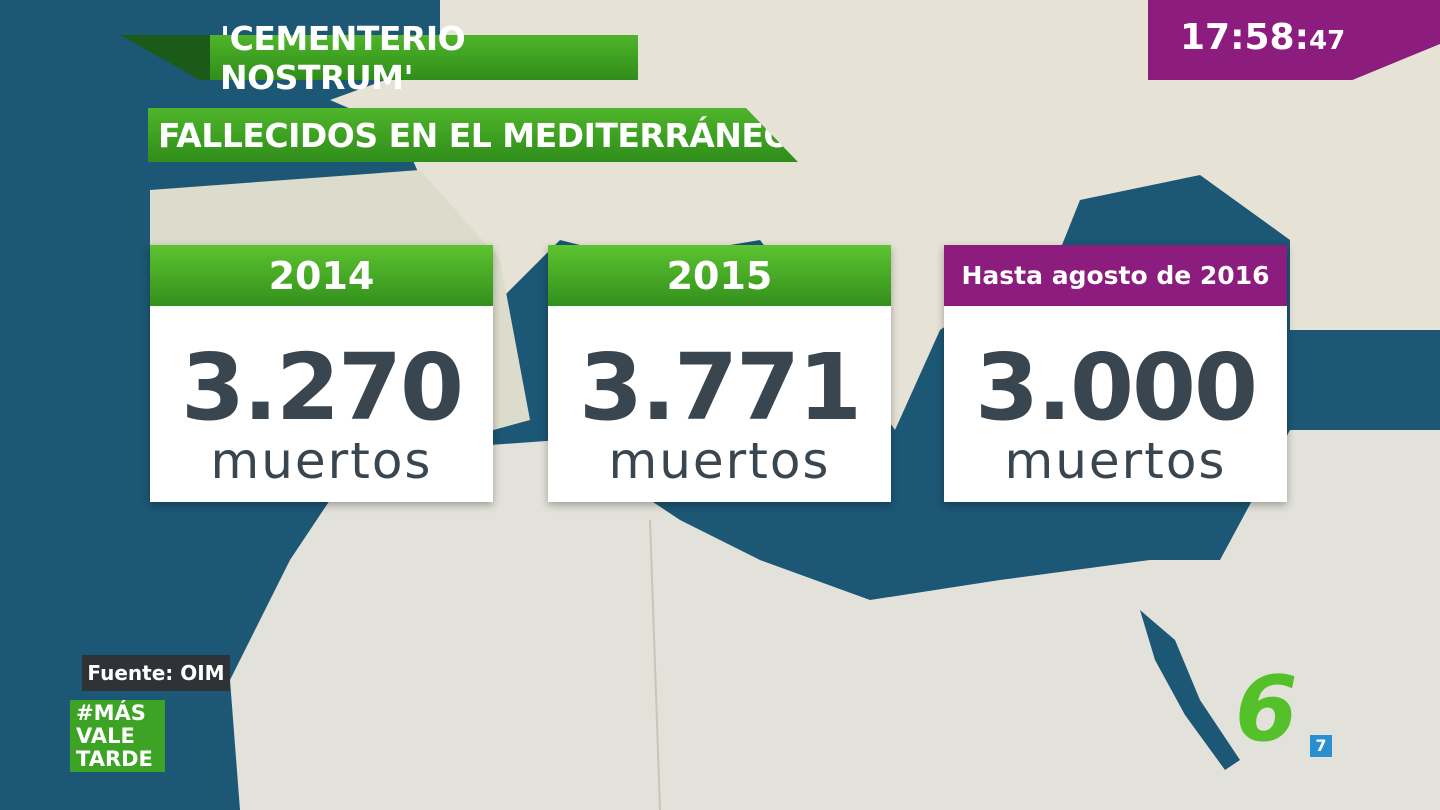 The height and width of the screenshot is (810, 1440). What do you see at coordinates (322, 387) in the screenshot?
I see `card-value: 3.270` at bounding box center [322, 387].